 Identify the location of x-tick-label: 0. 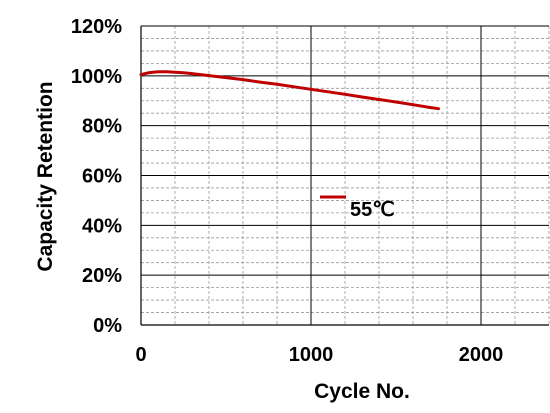
(140, 355).